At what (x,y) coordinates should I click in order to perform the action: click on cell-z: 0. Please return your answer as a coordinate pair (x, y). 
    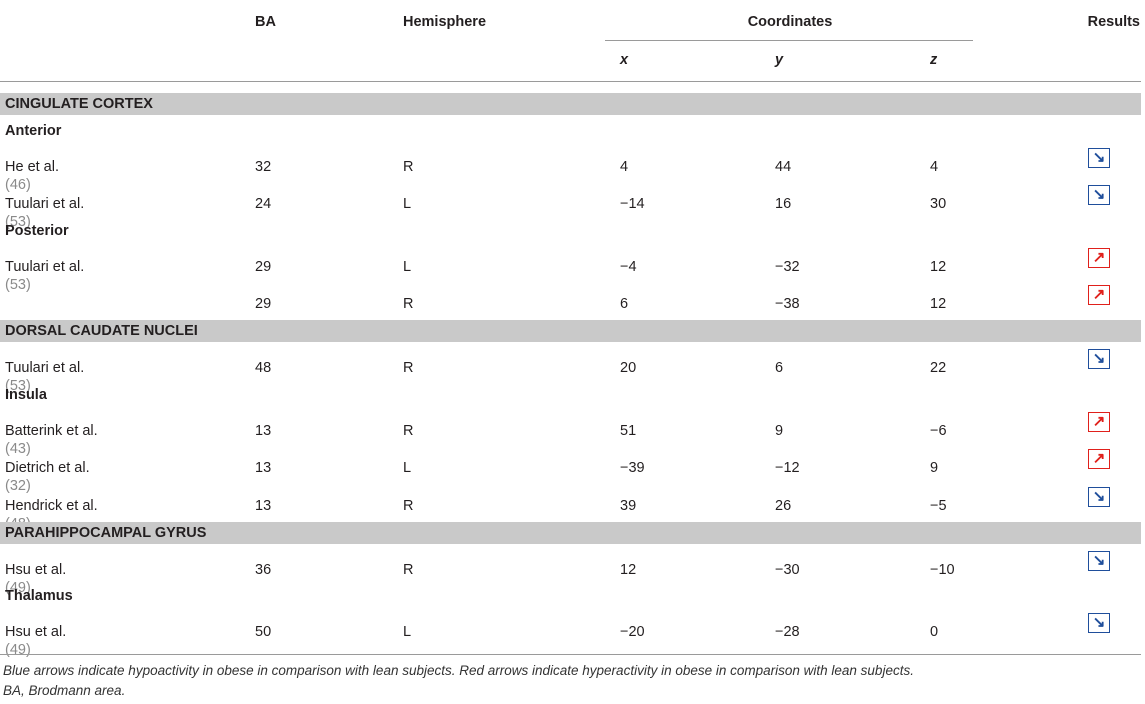
    Looking at the image, I should click on (934, 632).